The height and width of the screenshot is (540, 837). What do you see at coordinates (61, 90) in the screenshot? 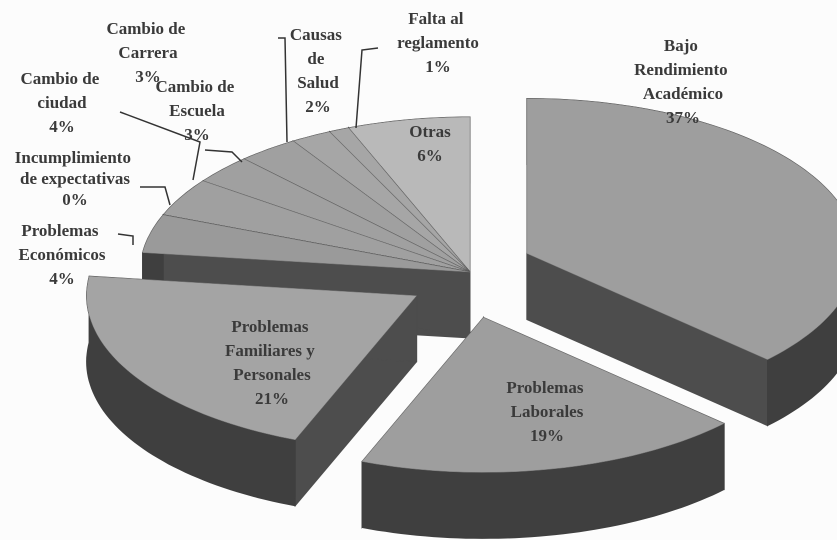
I see `category-label: Cambio de ciudad` at bounding box center [61, 90].